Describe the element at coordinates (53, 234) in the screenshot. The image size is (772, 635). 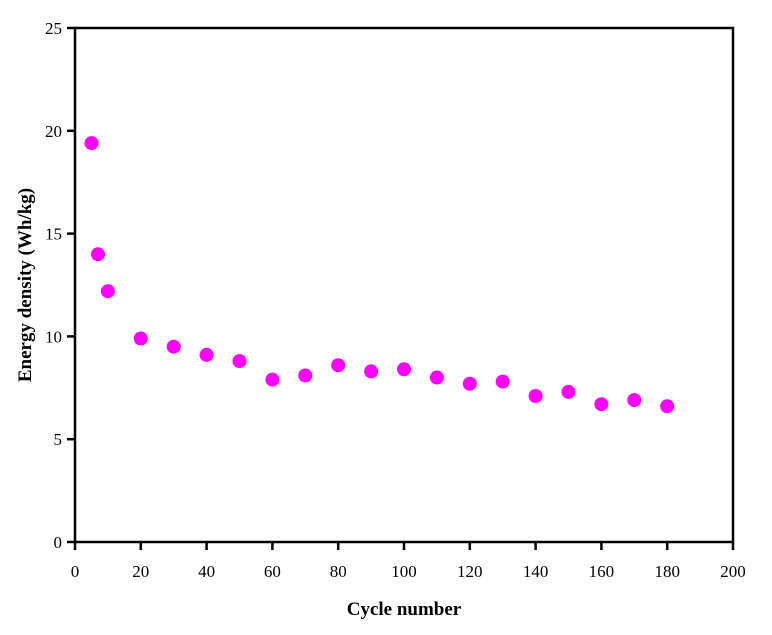
I see `y-tick-label: 15` at that location.